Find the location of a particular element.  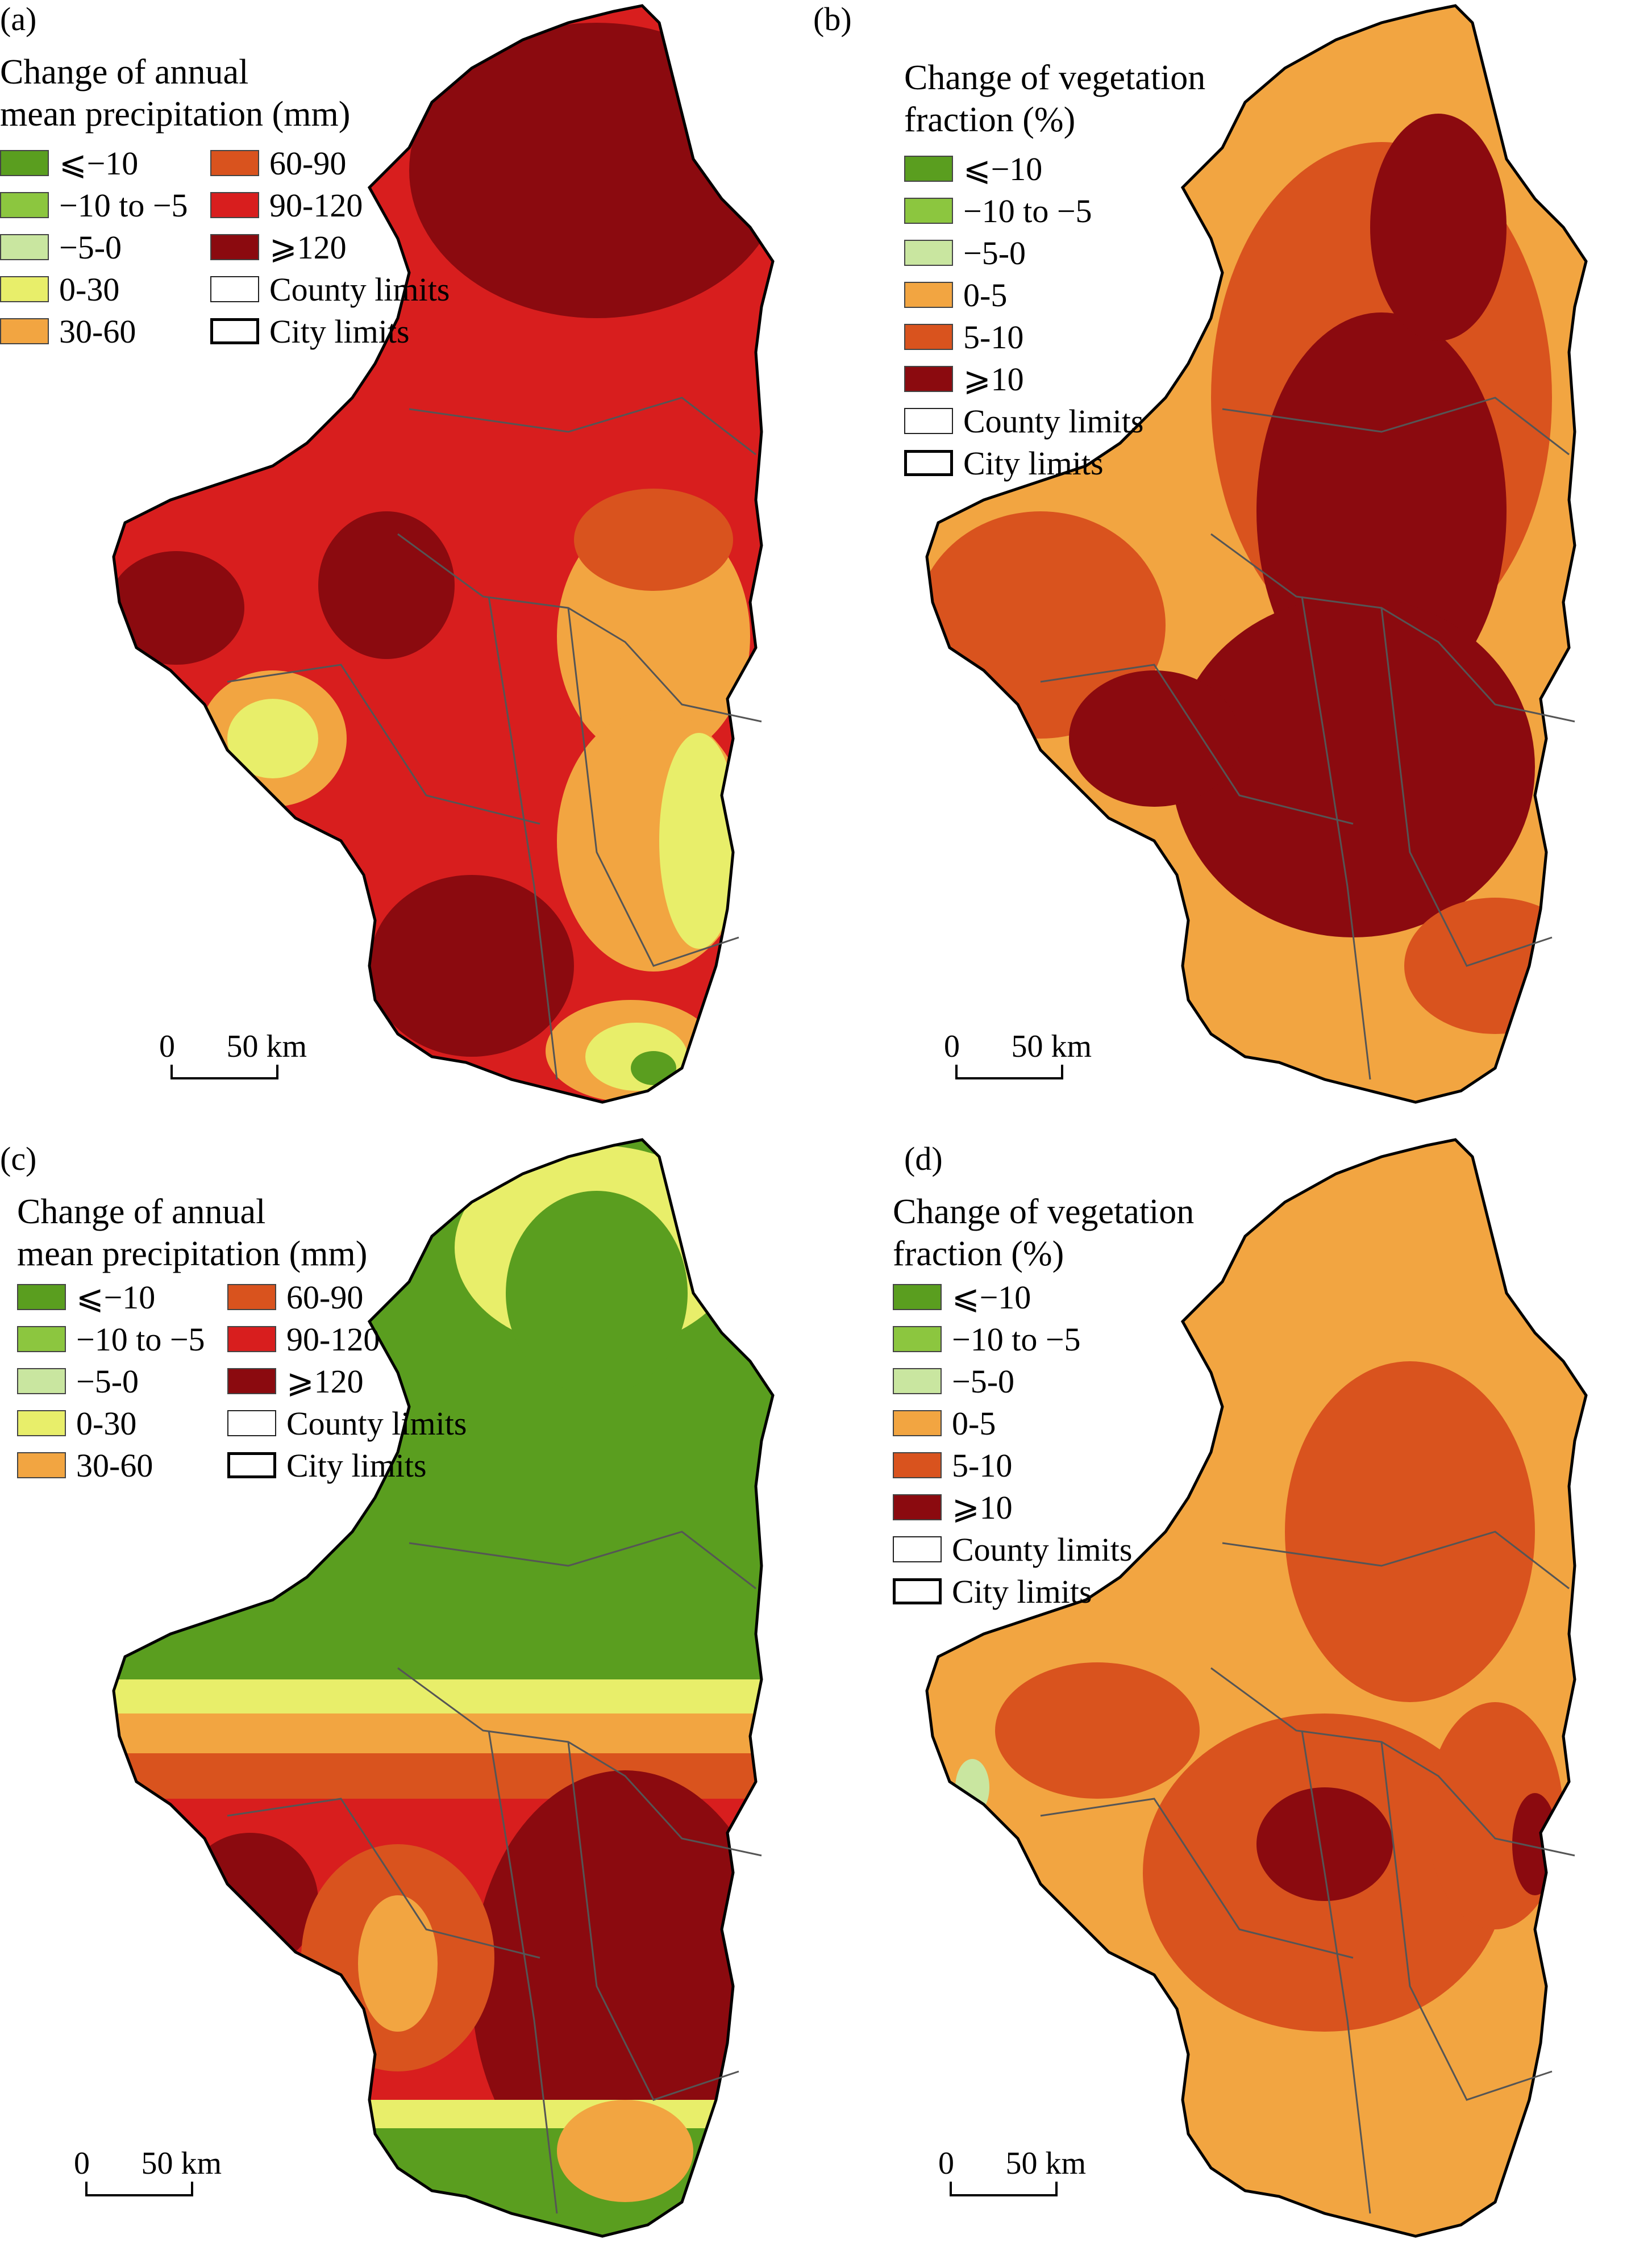

legend-label: 60-90 is located at coordinates (308, 163).